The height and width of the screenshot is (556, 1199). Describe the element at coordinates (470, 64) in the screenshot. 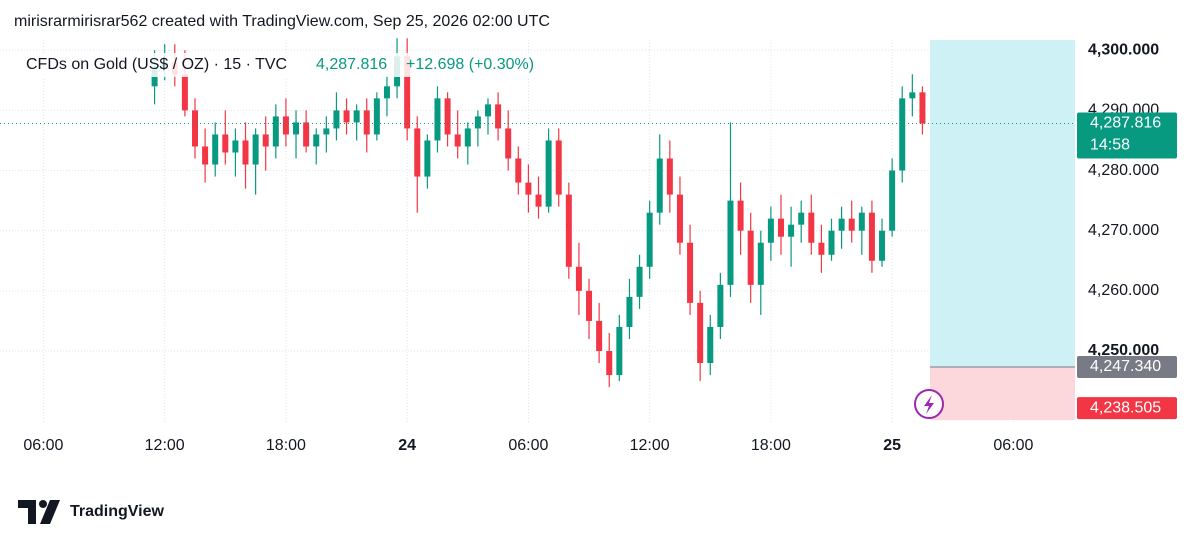

I see `legend-change: +12.698 (+0.30%)` at that location.